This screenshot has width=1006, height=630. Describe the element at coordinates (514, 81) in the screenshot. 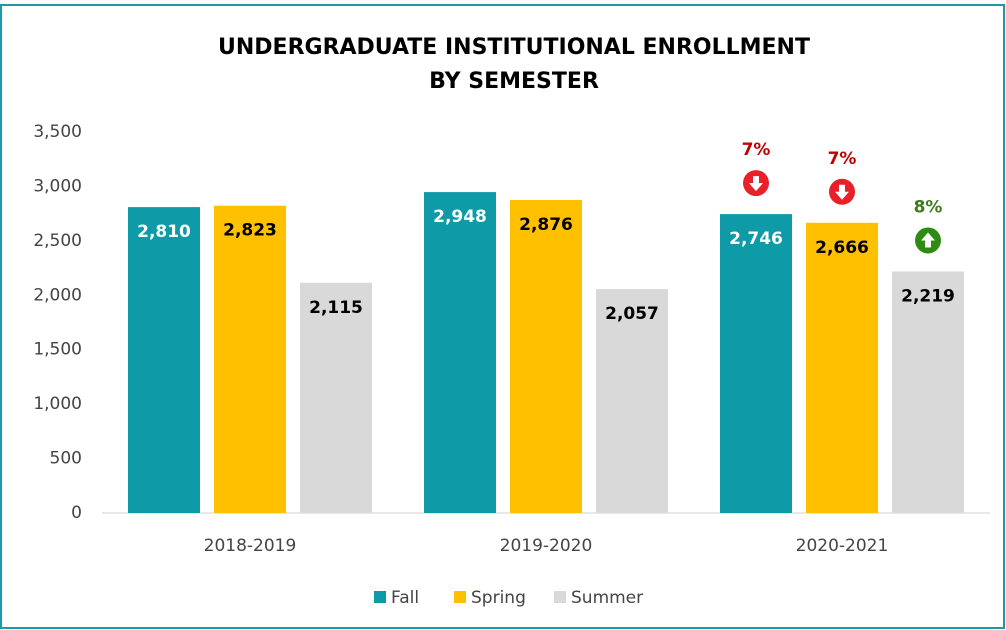

I see `chart-title: BY SEMESTER` at that location.